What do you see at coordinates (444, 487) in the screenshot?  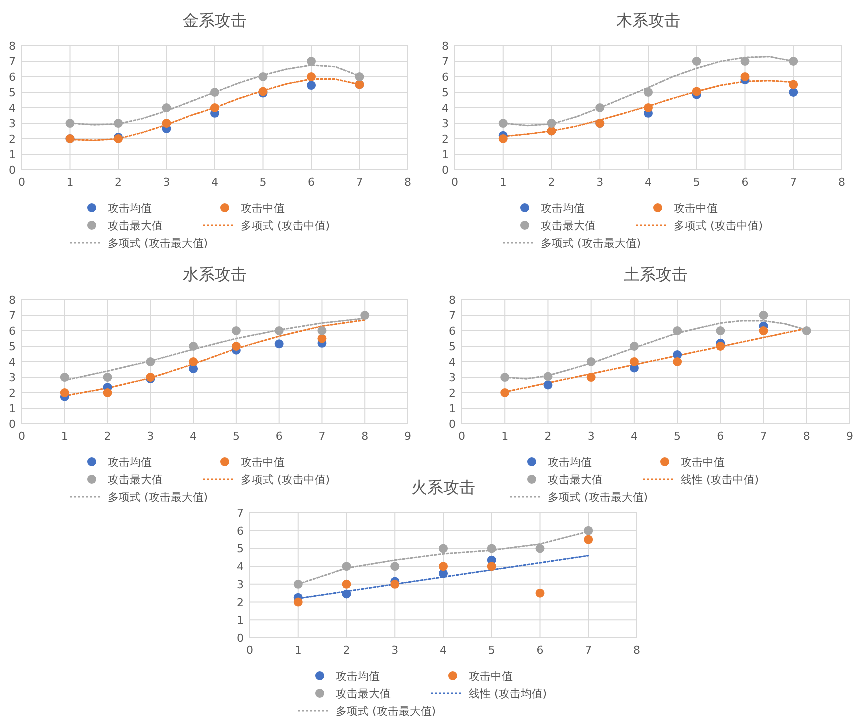 I see `chart-title: 火系攻击` at bounding box center [444, 487].